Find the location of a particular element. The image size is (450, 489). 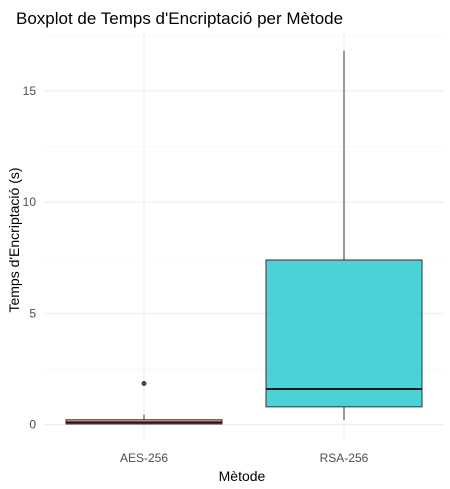

y-tick-label: 5 is located at coordinates (32, 313).